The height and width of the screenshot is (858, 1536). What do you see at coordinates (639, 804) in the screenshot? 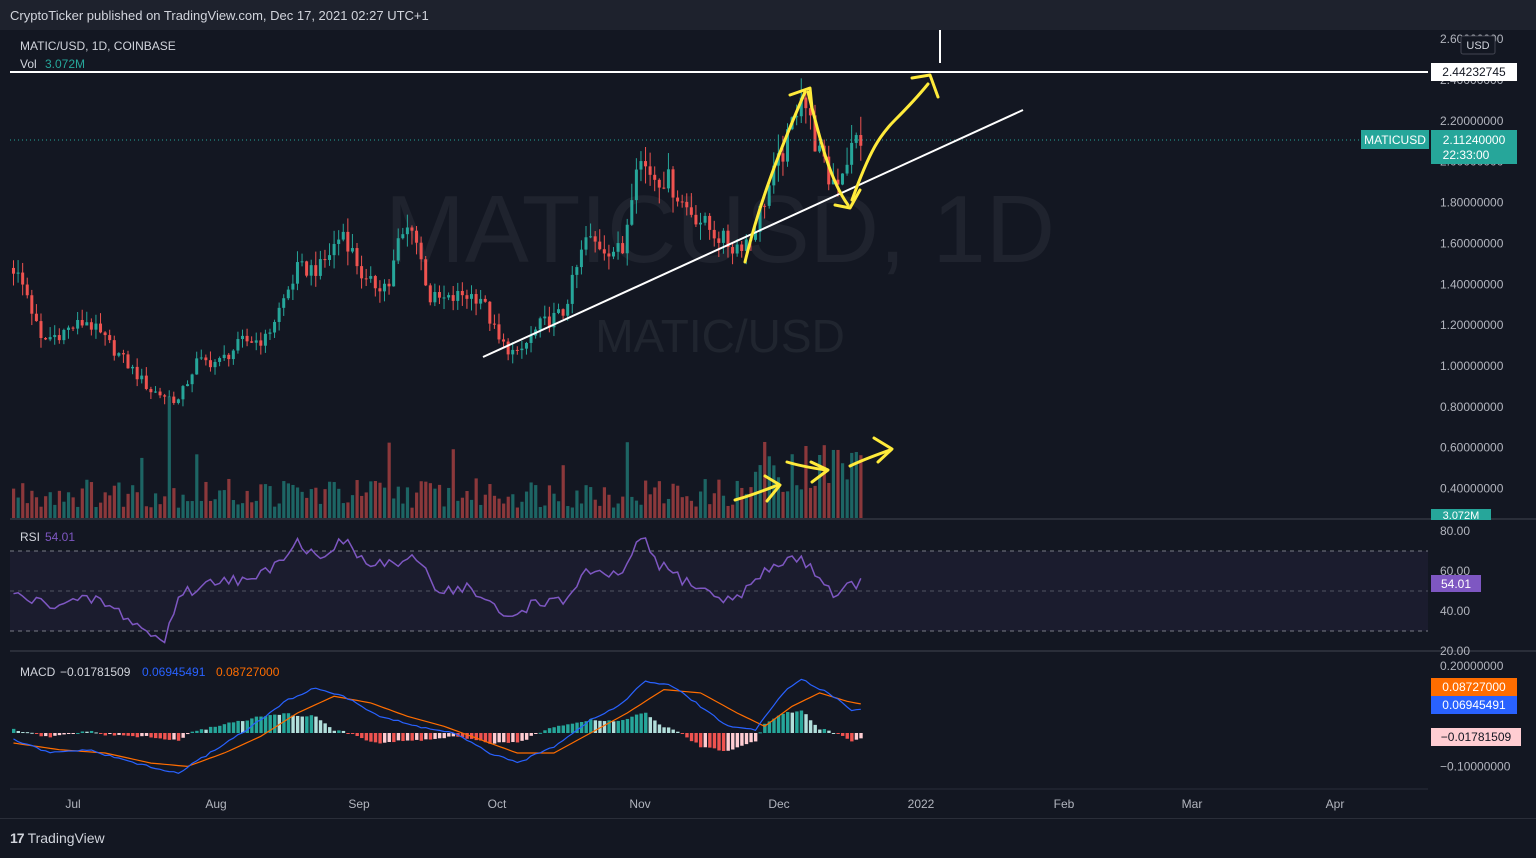
I see `time-axis-label: Nov` at bounding box center [639, 804].